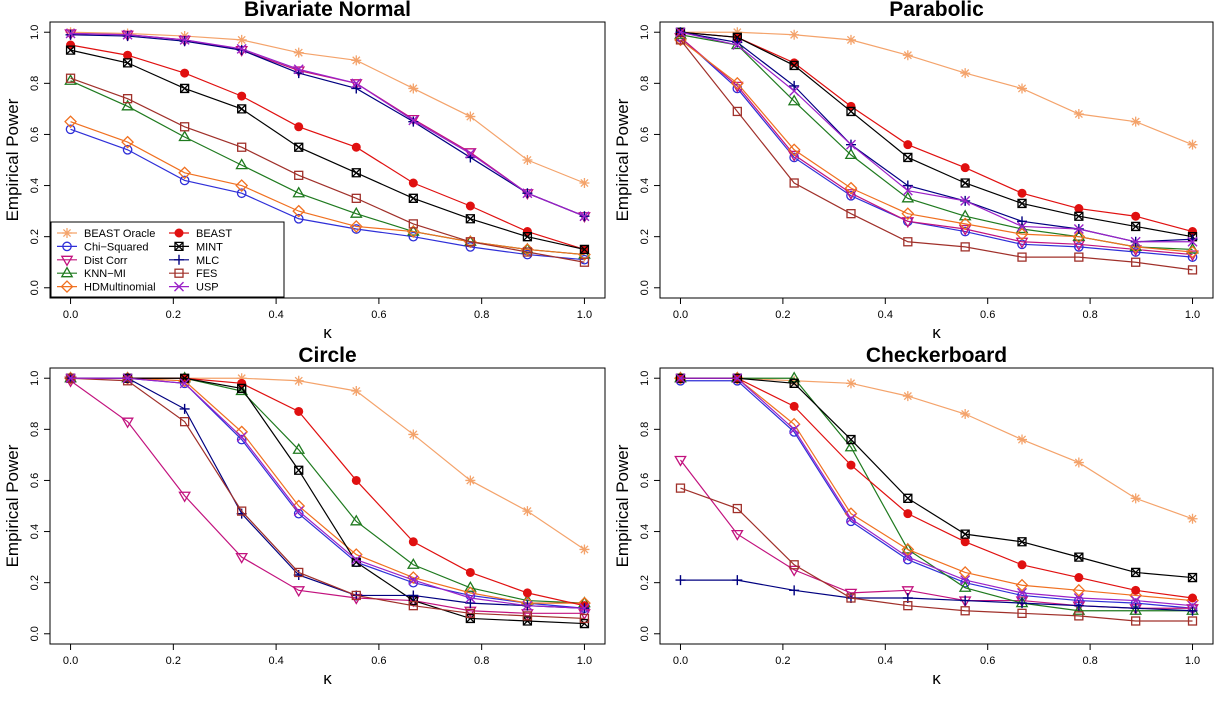  Describe the element at coordinates (106, 234) in the screenshot. I see `legend-item-beast-oracle: BEAST Oracle` at that location.